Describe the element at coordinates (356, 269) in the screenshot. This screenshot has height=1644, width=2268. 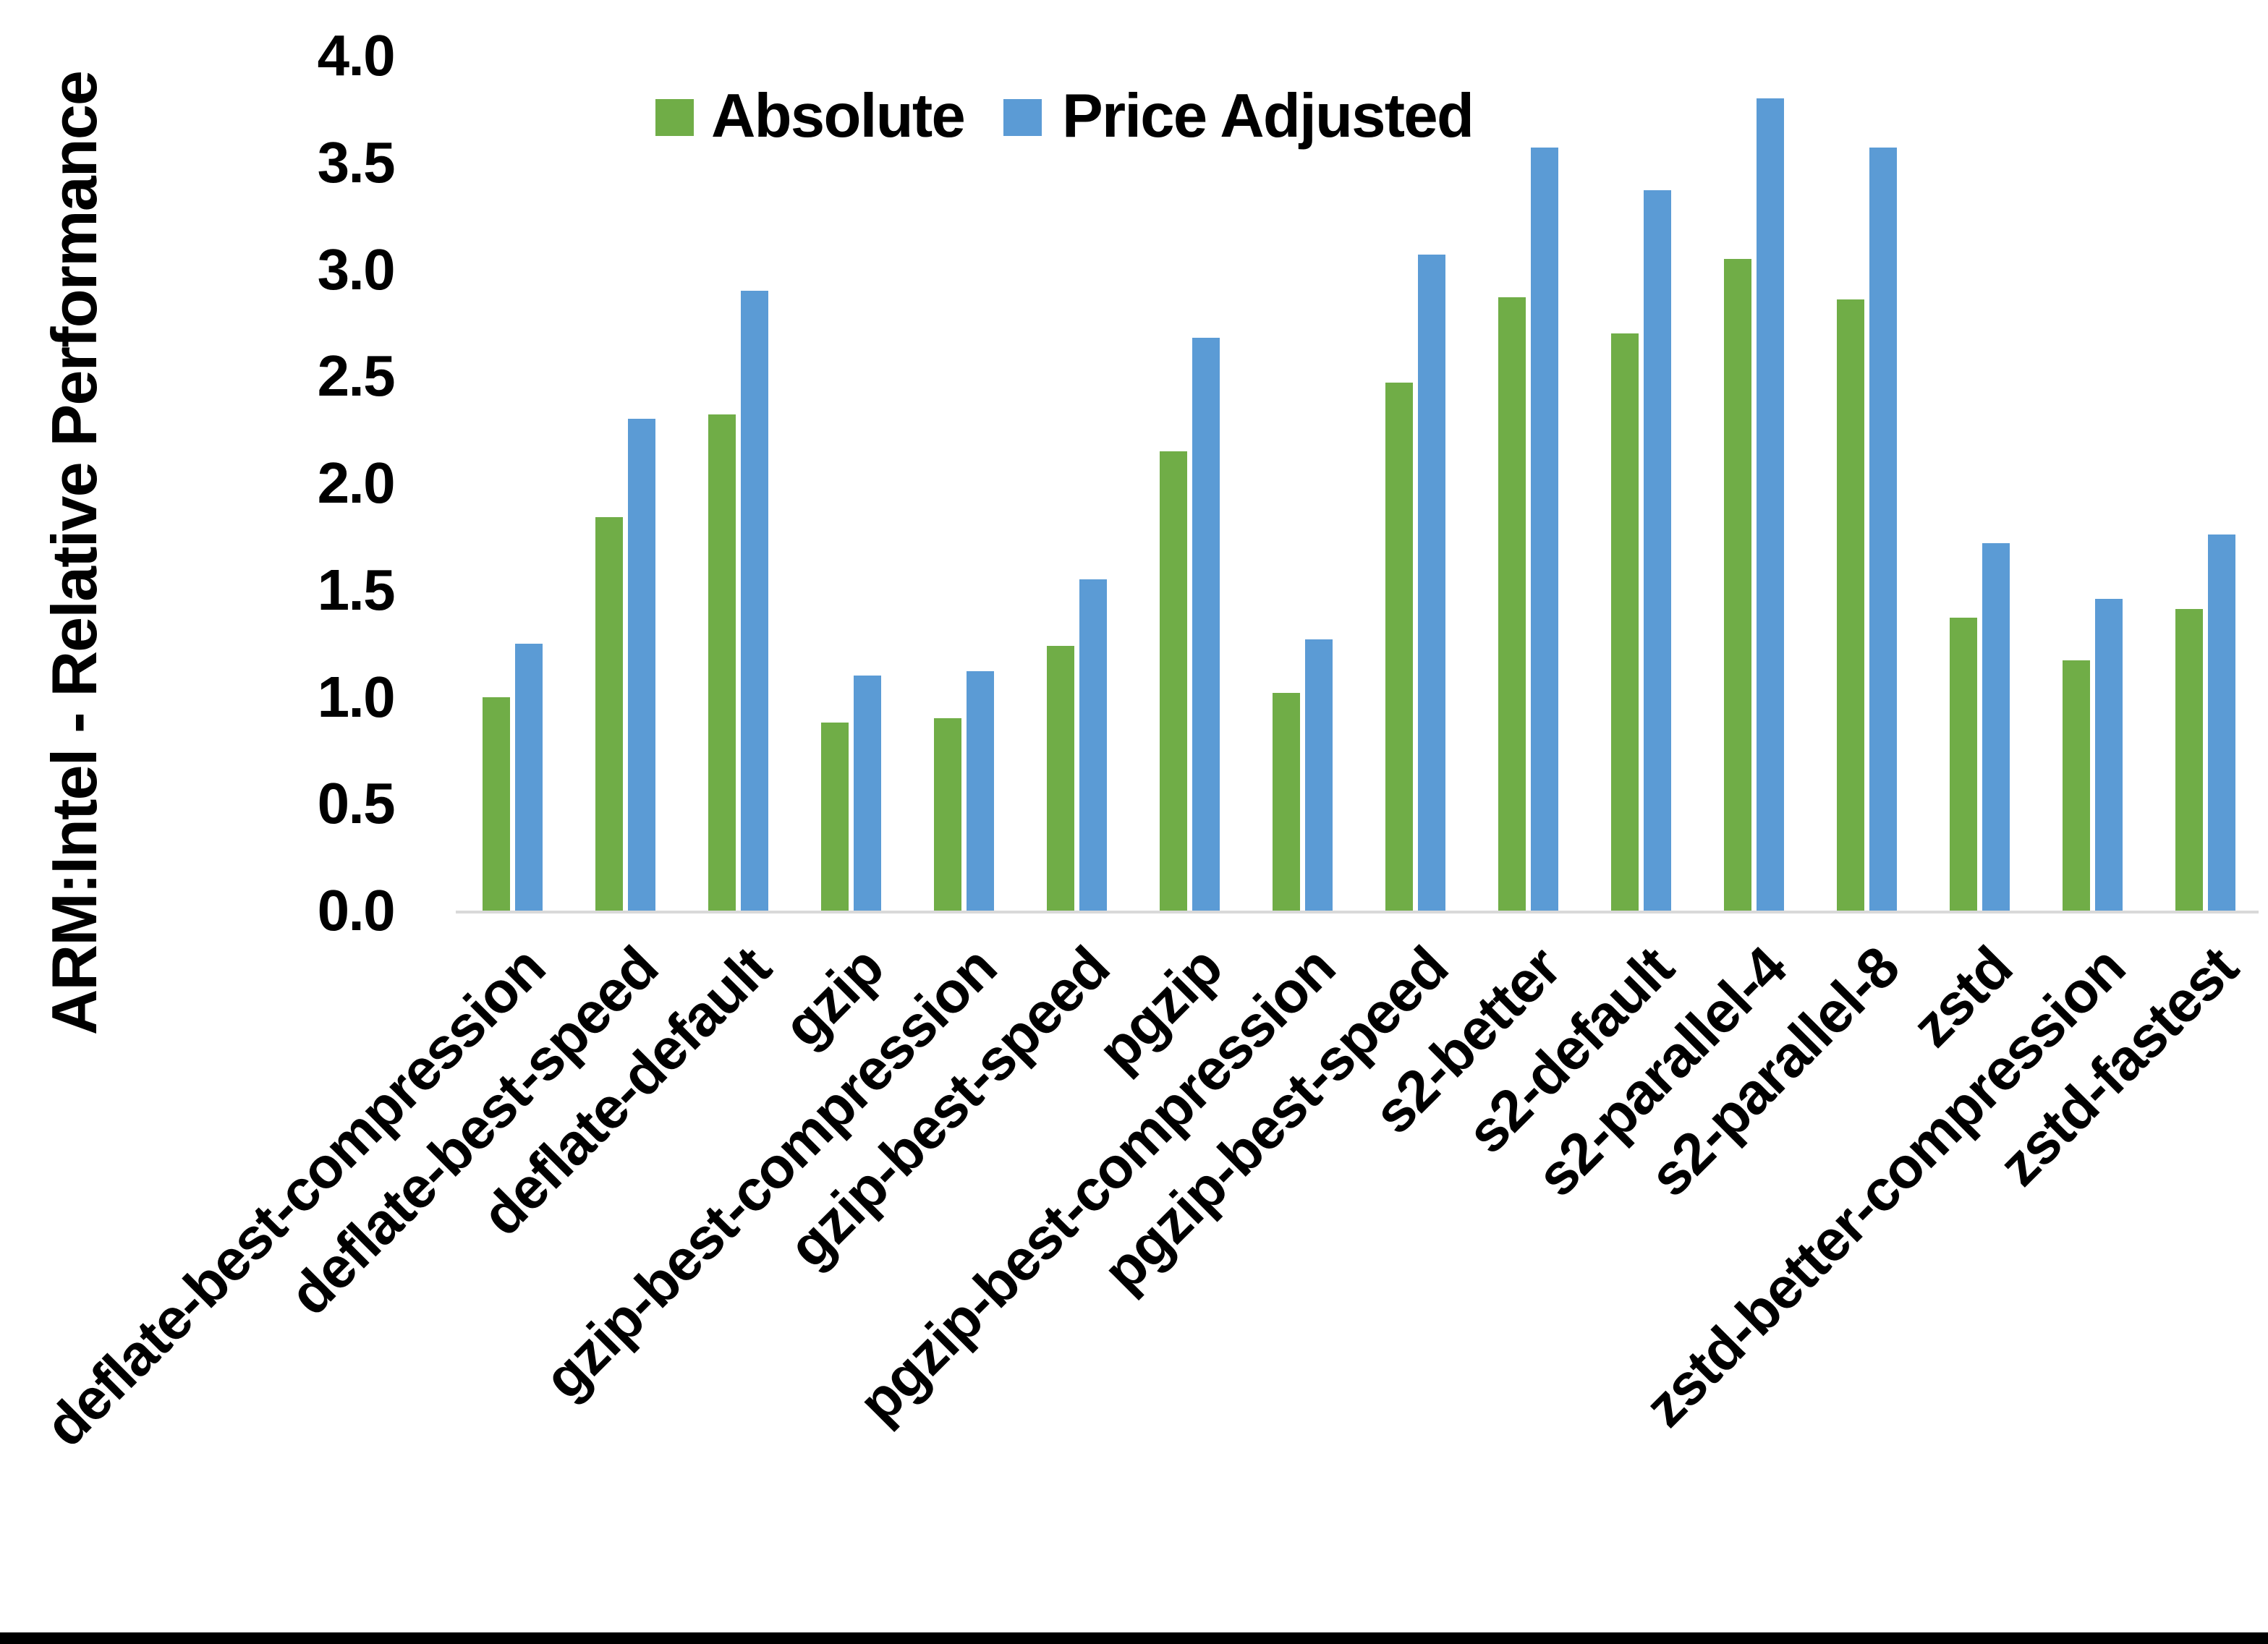
I see `y-tick-label: 3.0` at that location.